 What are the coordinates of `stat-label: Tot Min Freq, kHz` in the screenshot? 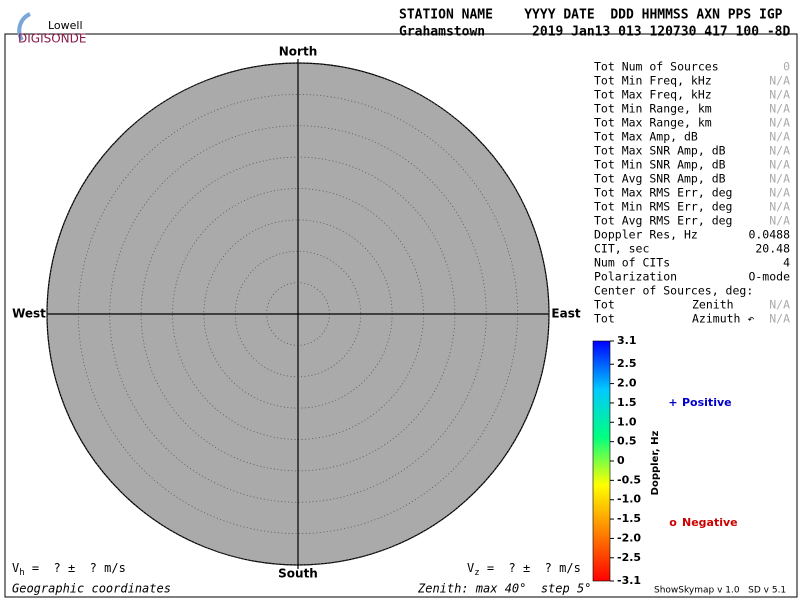 It's located at (653, 81).